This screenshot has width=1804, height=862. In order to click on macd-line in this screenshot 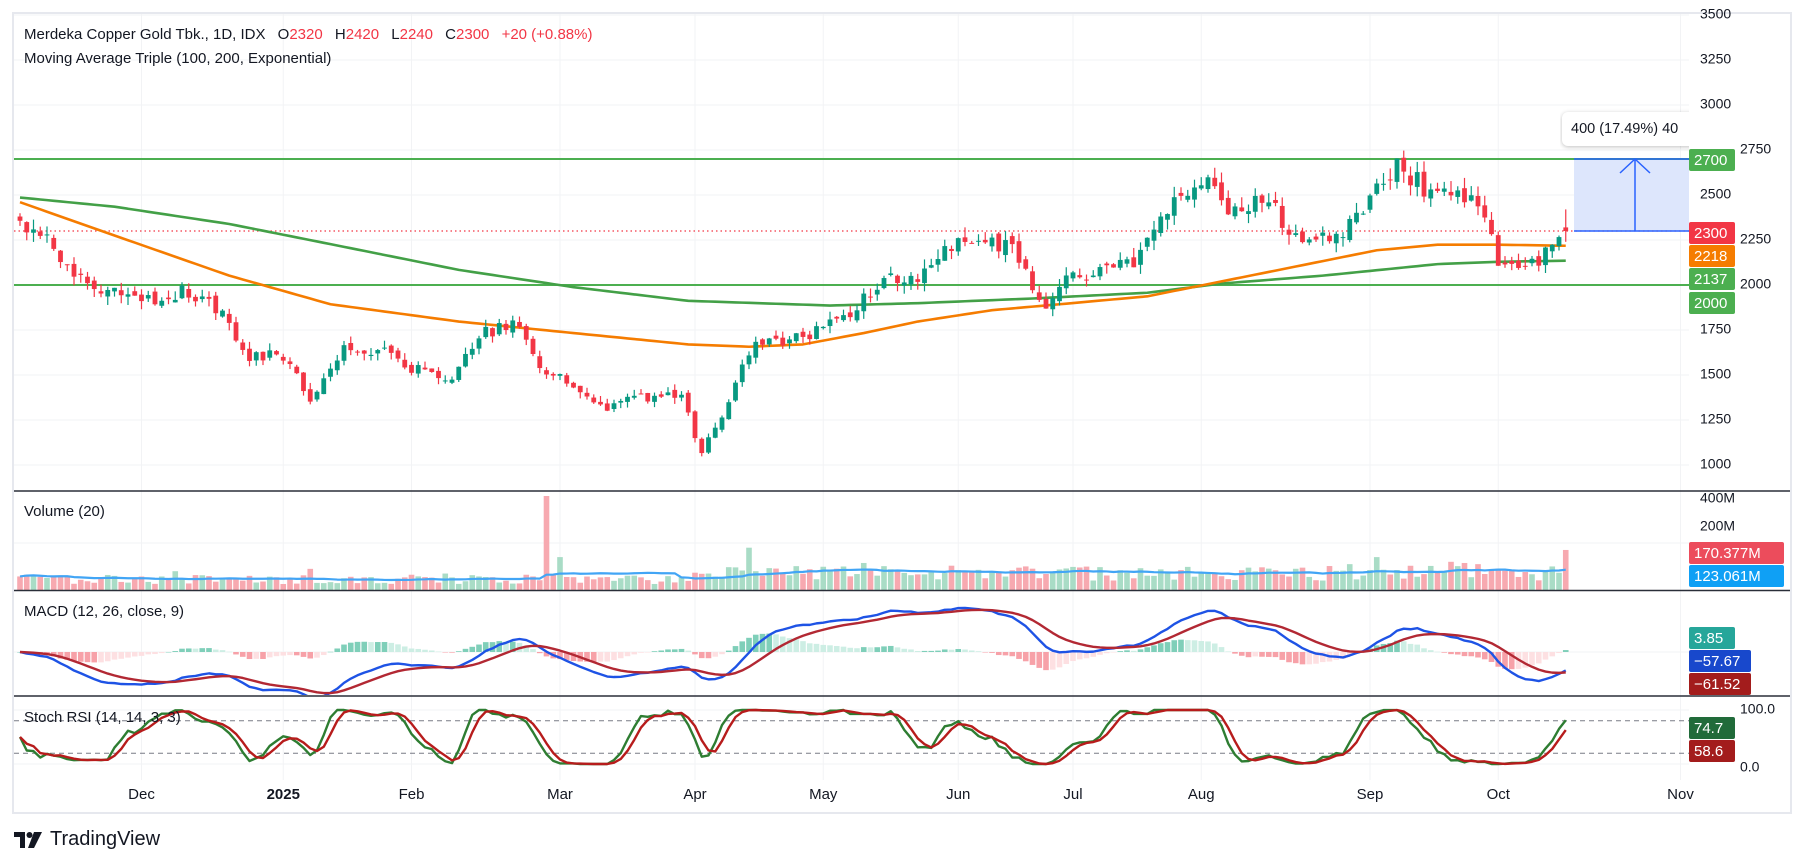, I will do `click(793, 652)`.